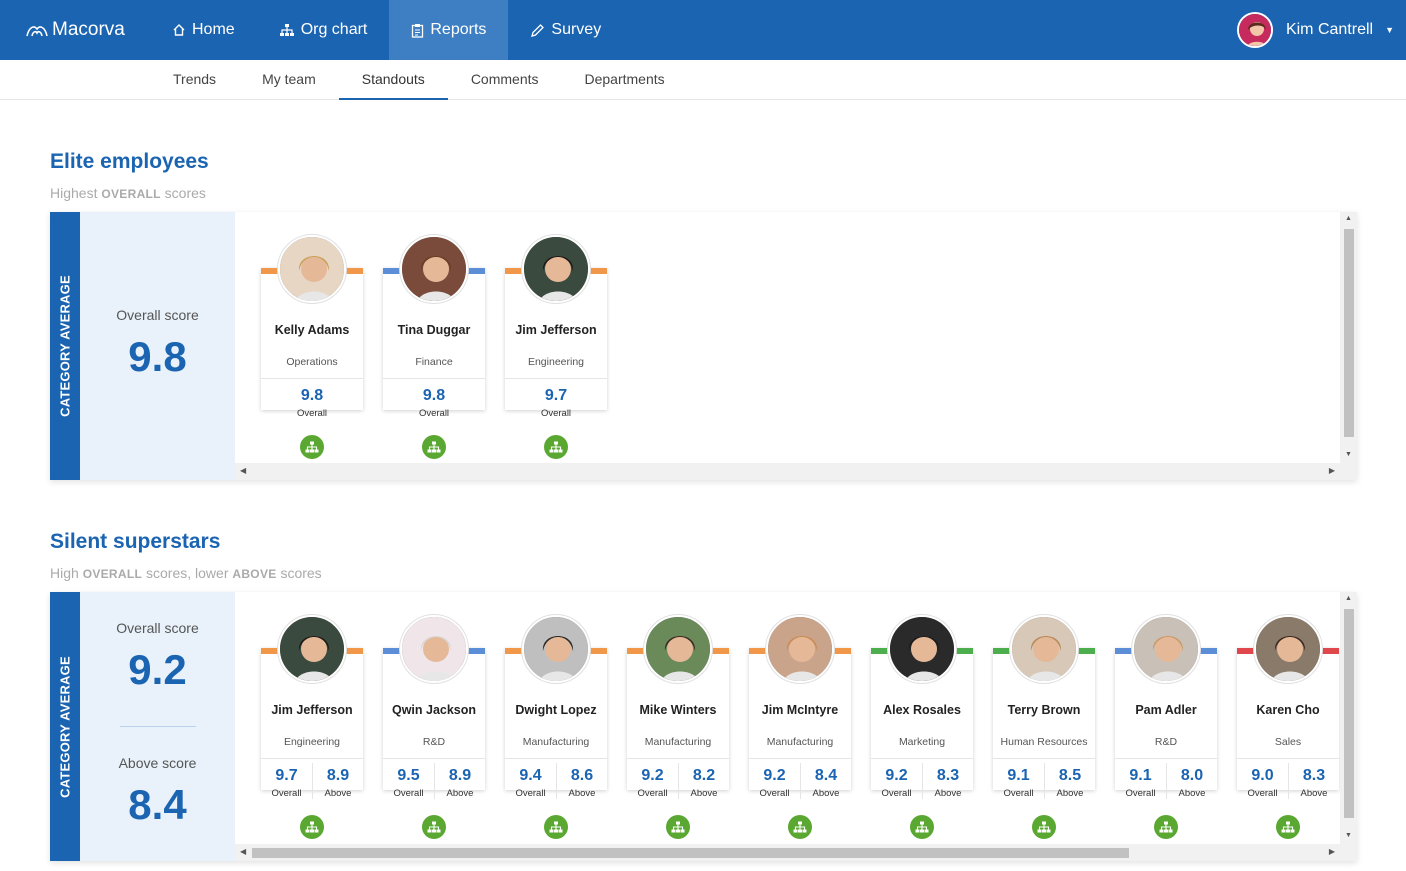  I want to click on employee-card: Pam Adler R&D 9.1 Overall 8.0 Above, so click(1166, 727).